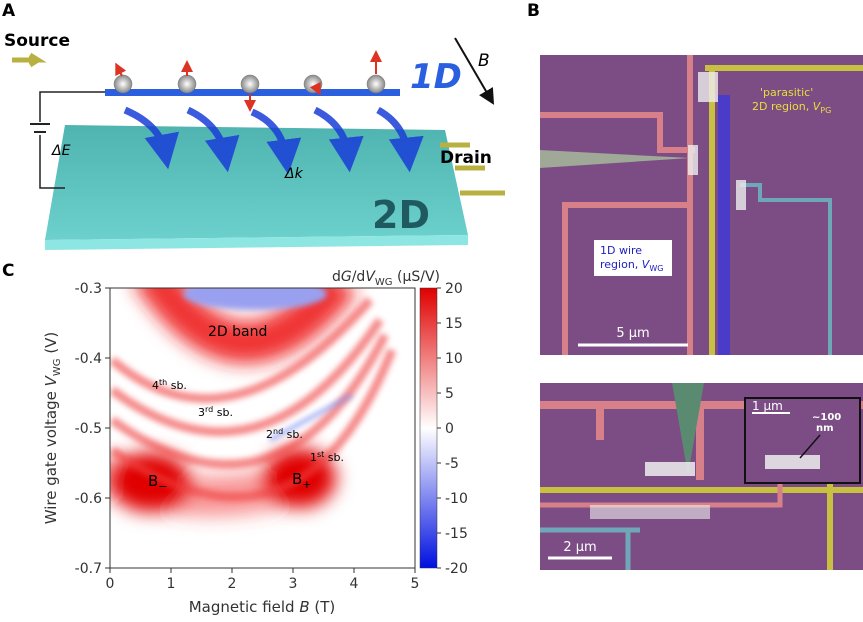  I want to click on colorbar-tick-label: -15, so click(456, 534).